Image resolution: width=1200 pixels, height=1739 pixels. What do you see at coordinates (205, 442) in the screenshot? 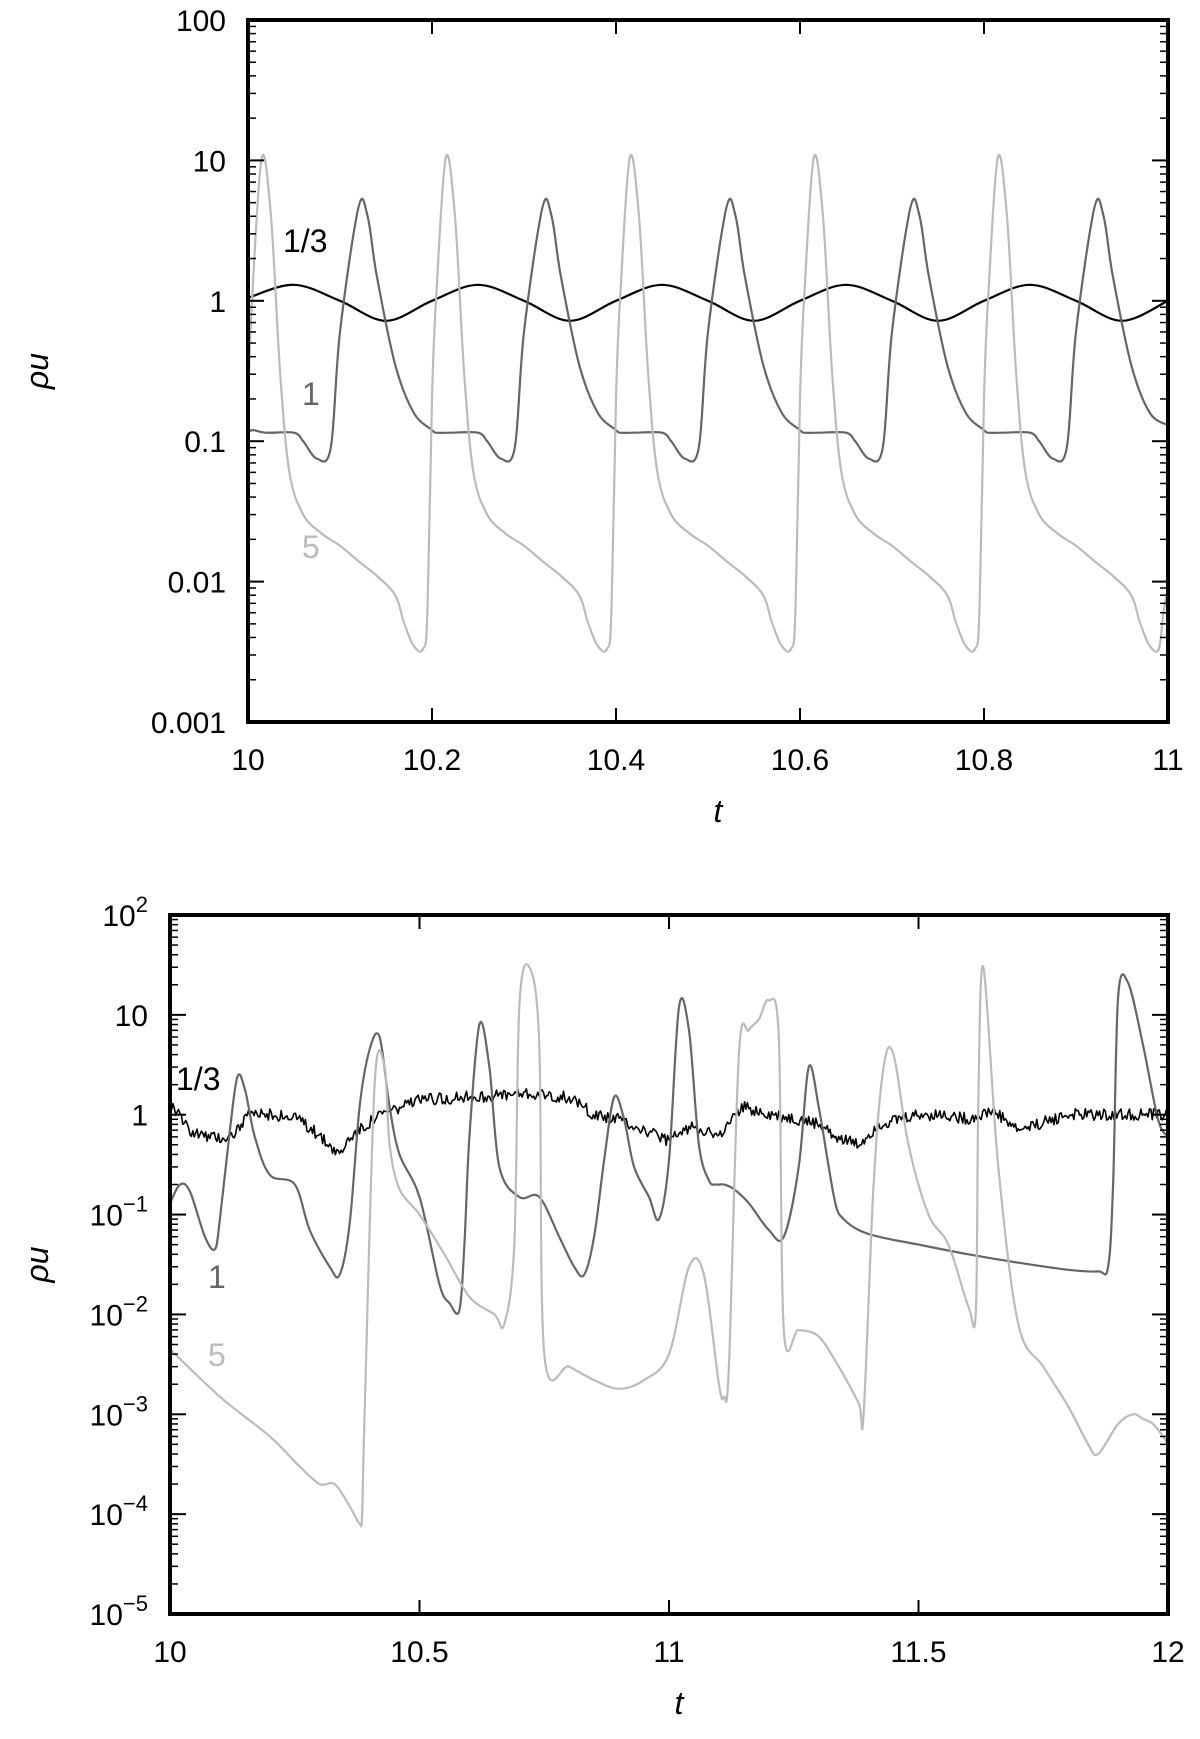
I see `y-tick-label: 0.1` at bounding box center [205, 442].